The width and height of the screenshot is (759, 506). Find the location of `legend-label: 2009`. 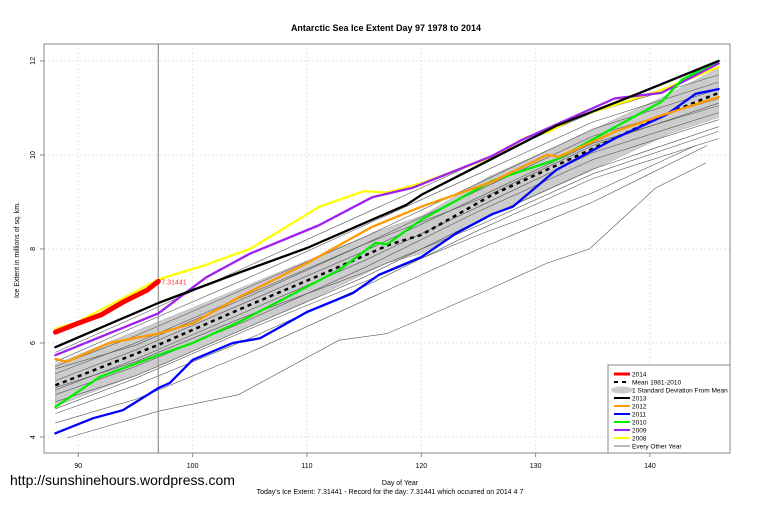

legend-label: 2009 is located at coordinates (639, 431).